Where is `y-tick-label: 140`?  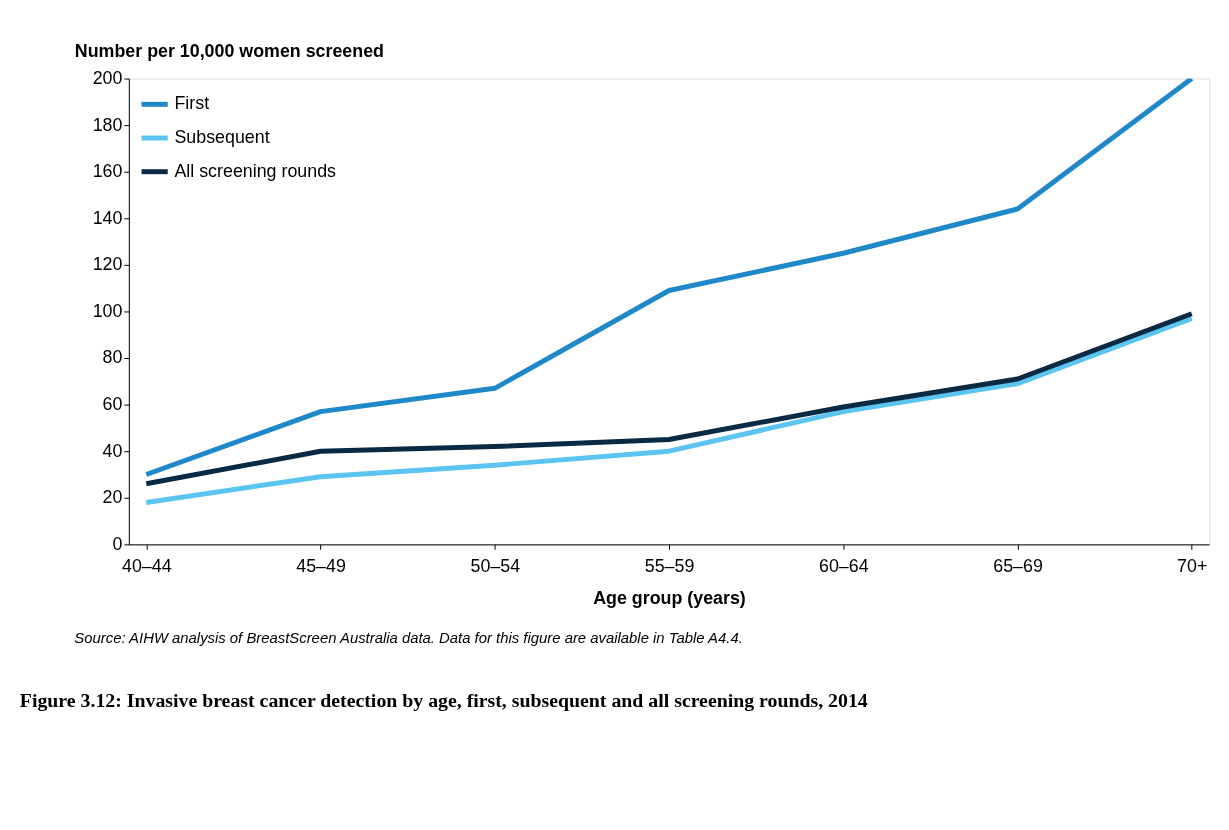 y-tick-label: 140 is located at coordinates (107, 217).